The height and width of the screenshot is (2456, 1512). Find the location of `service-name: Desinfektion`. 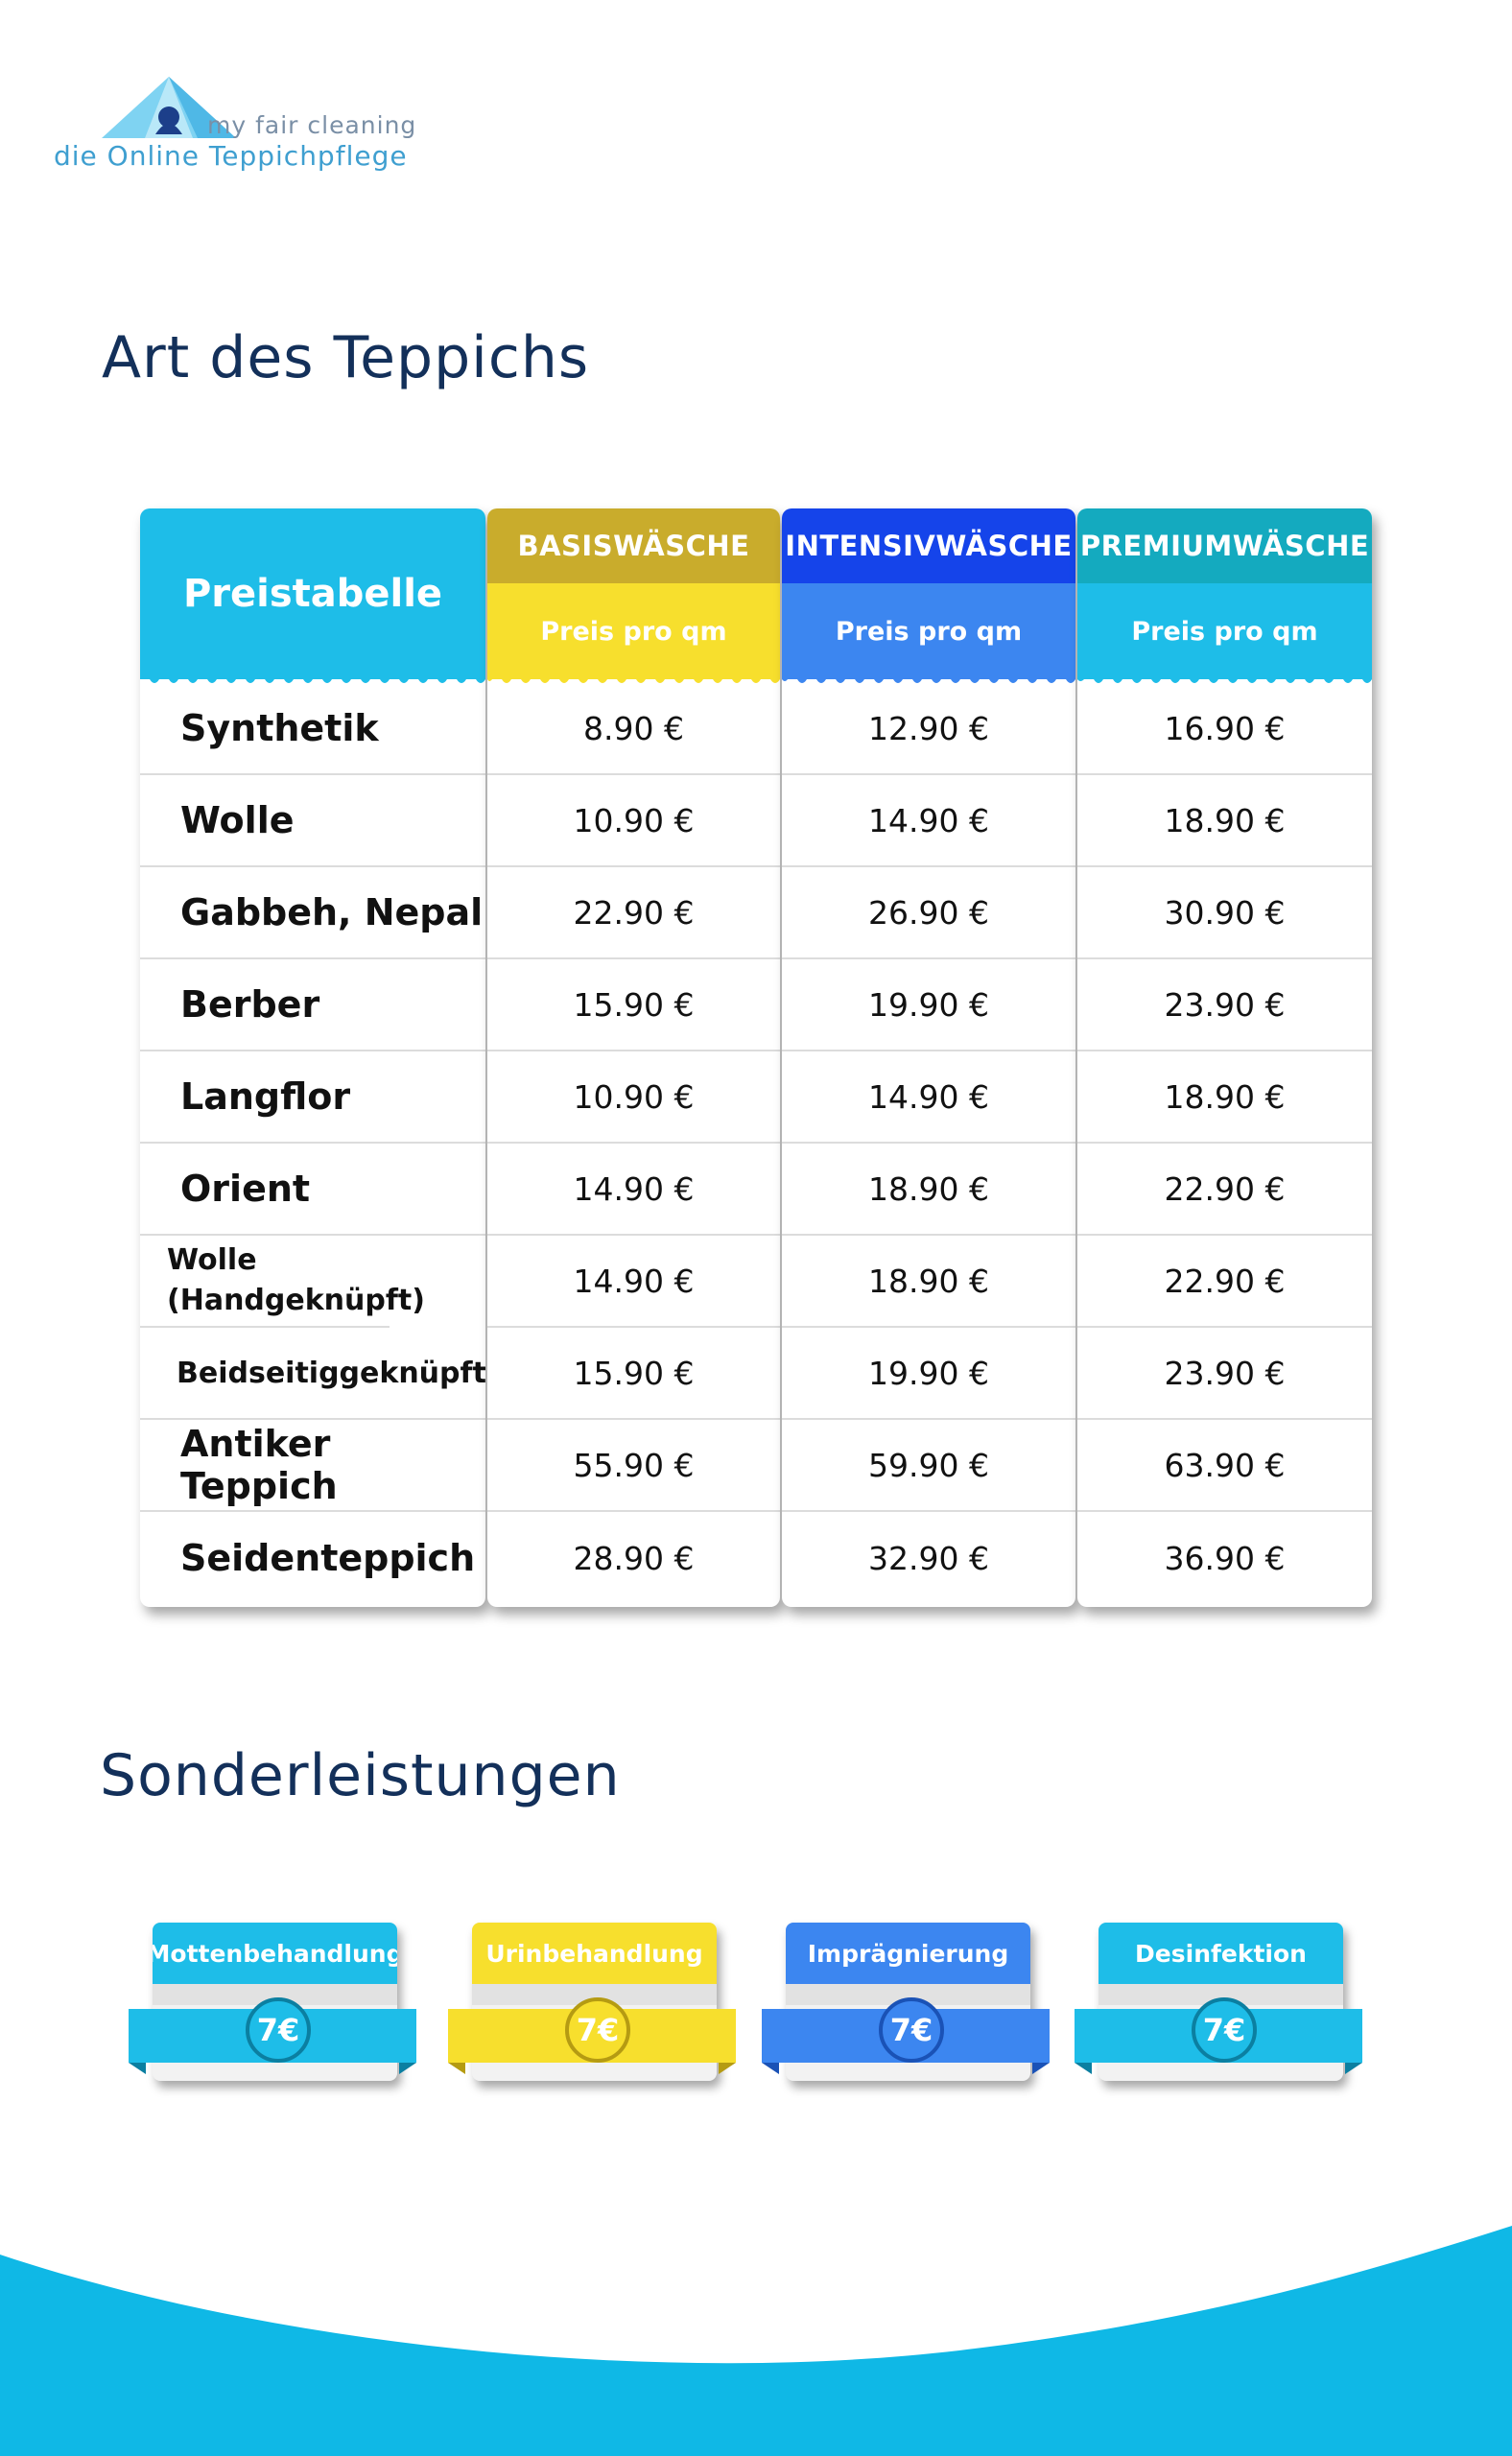

service-name: Desinfektion is located at coordinates (1221, 1953).